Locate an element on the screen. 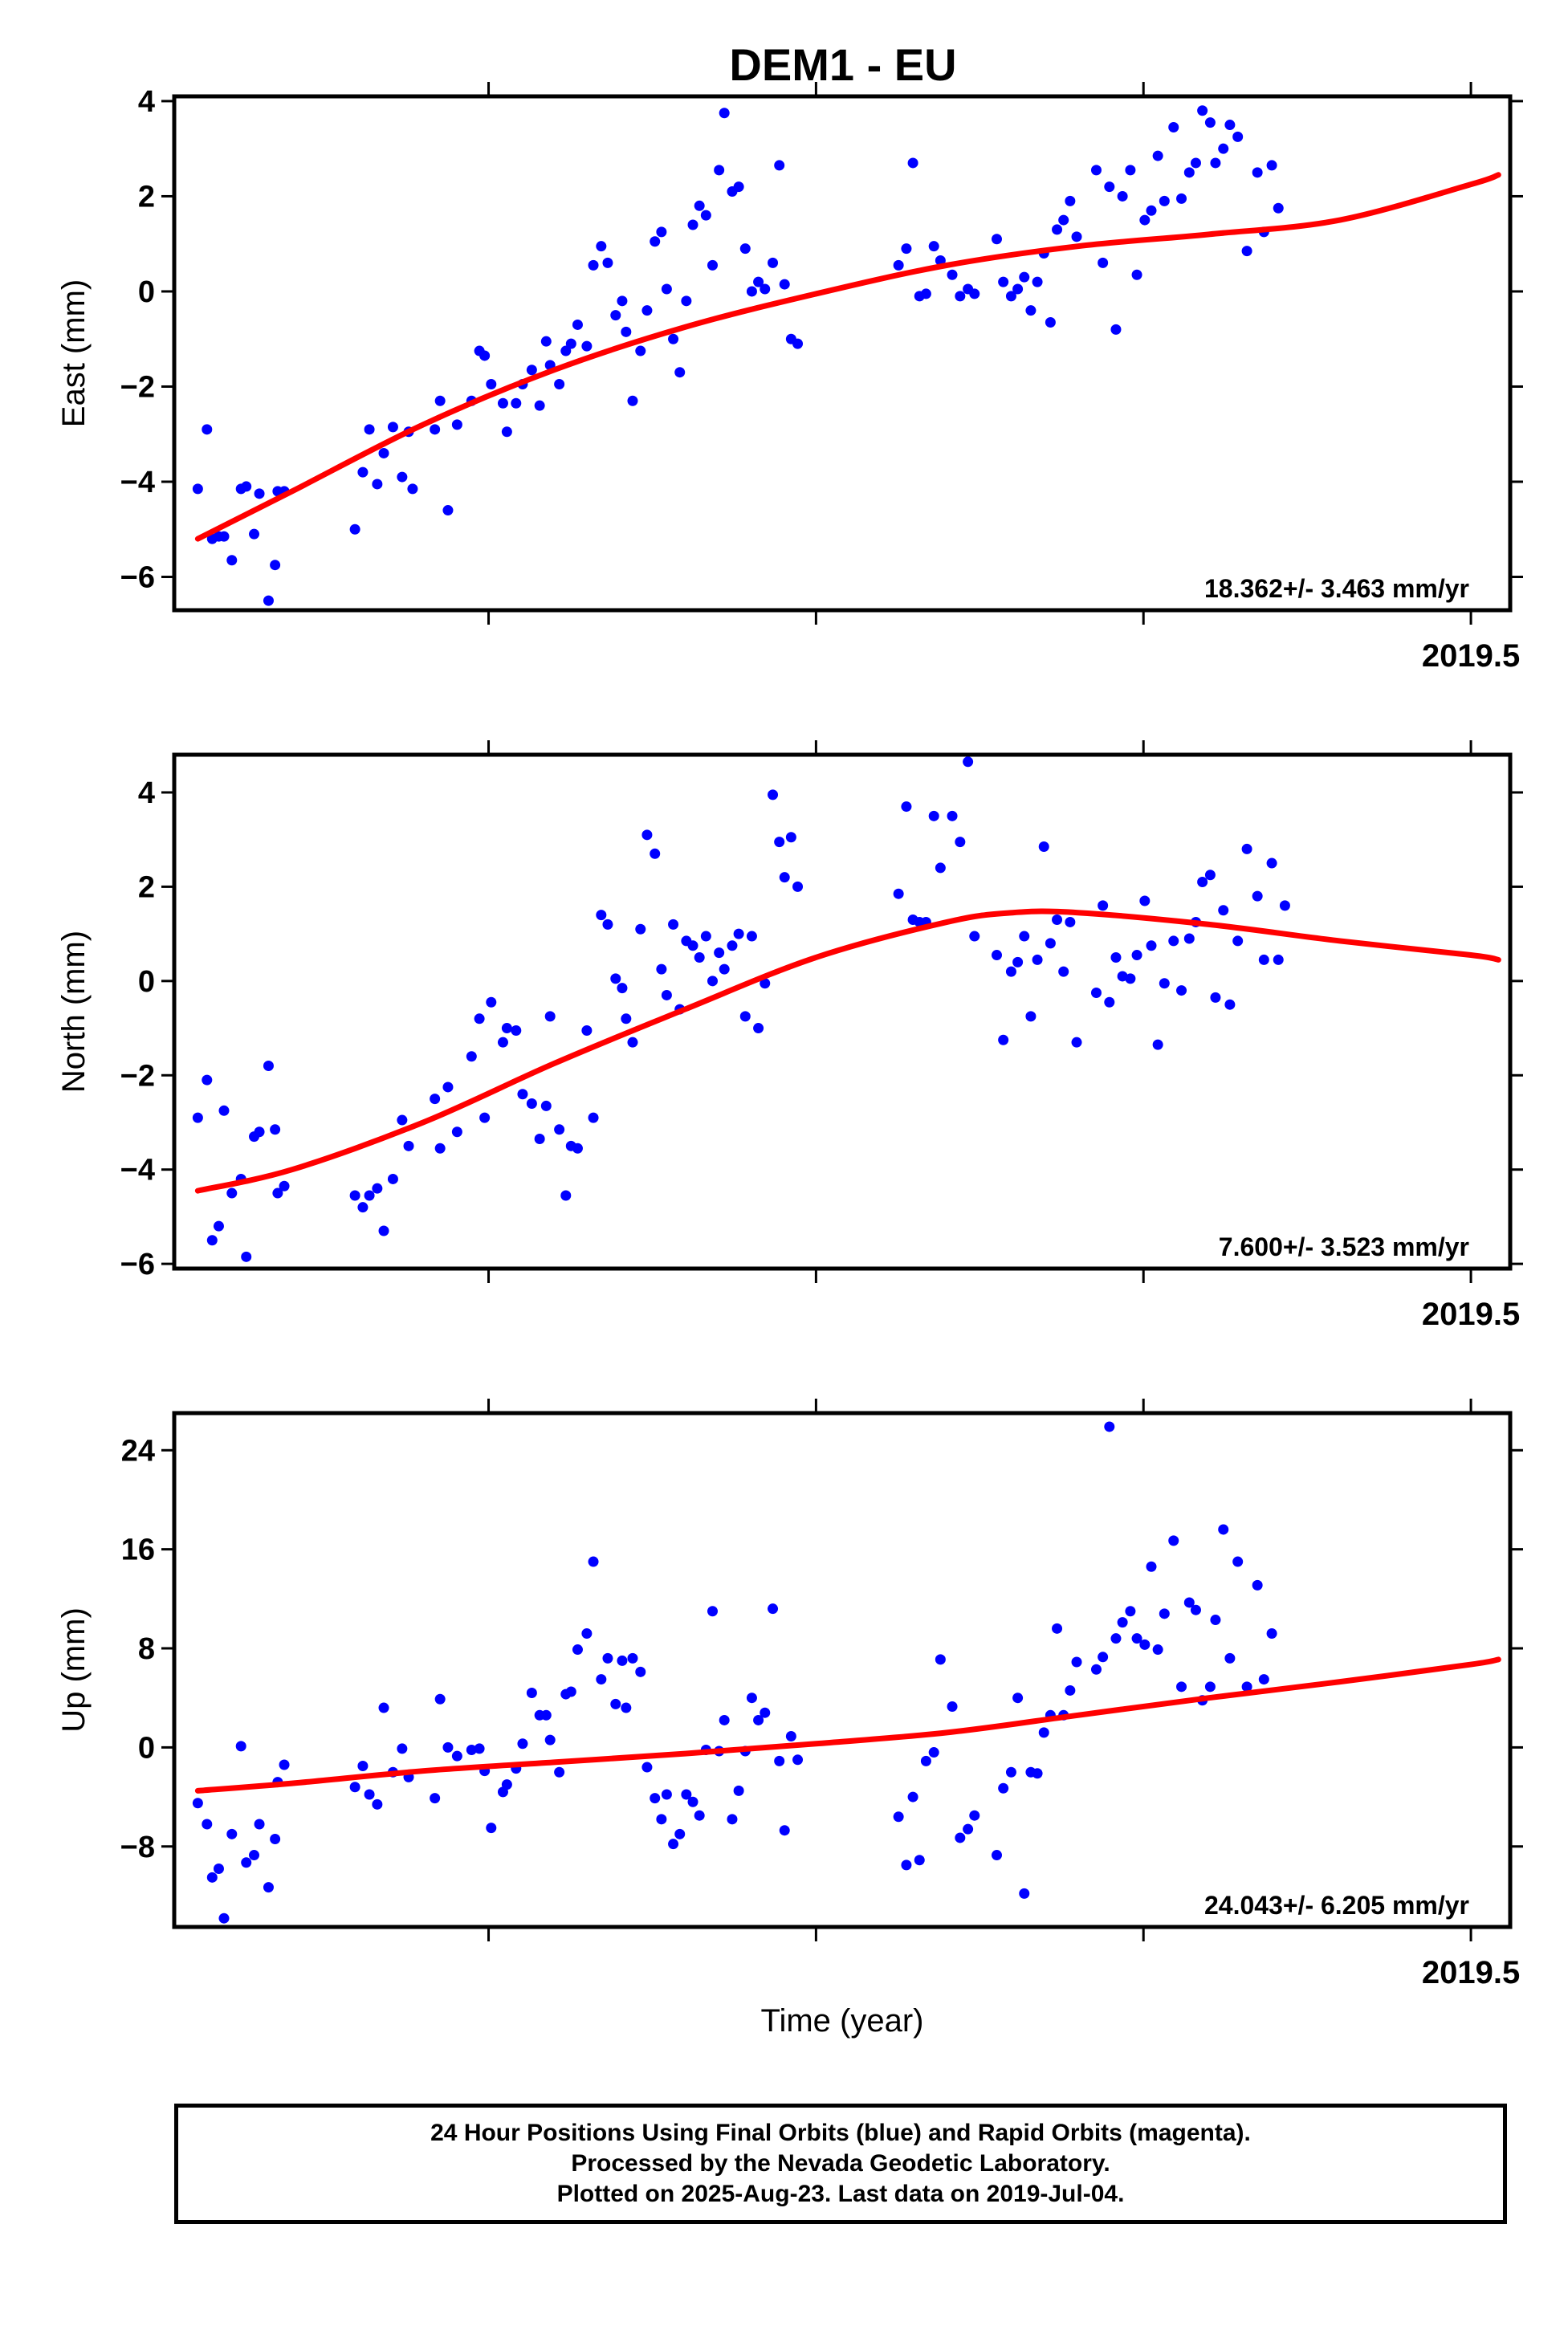 Image resolution: width=1568 pixels, height=2330 pixels. y-tick-label: 24 is located at coordinates (138, 1451).